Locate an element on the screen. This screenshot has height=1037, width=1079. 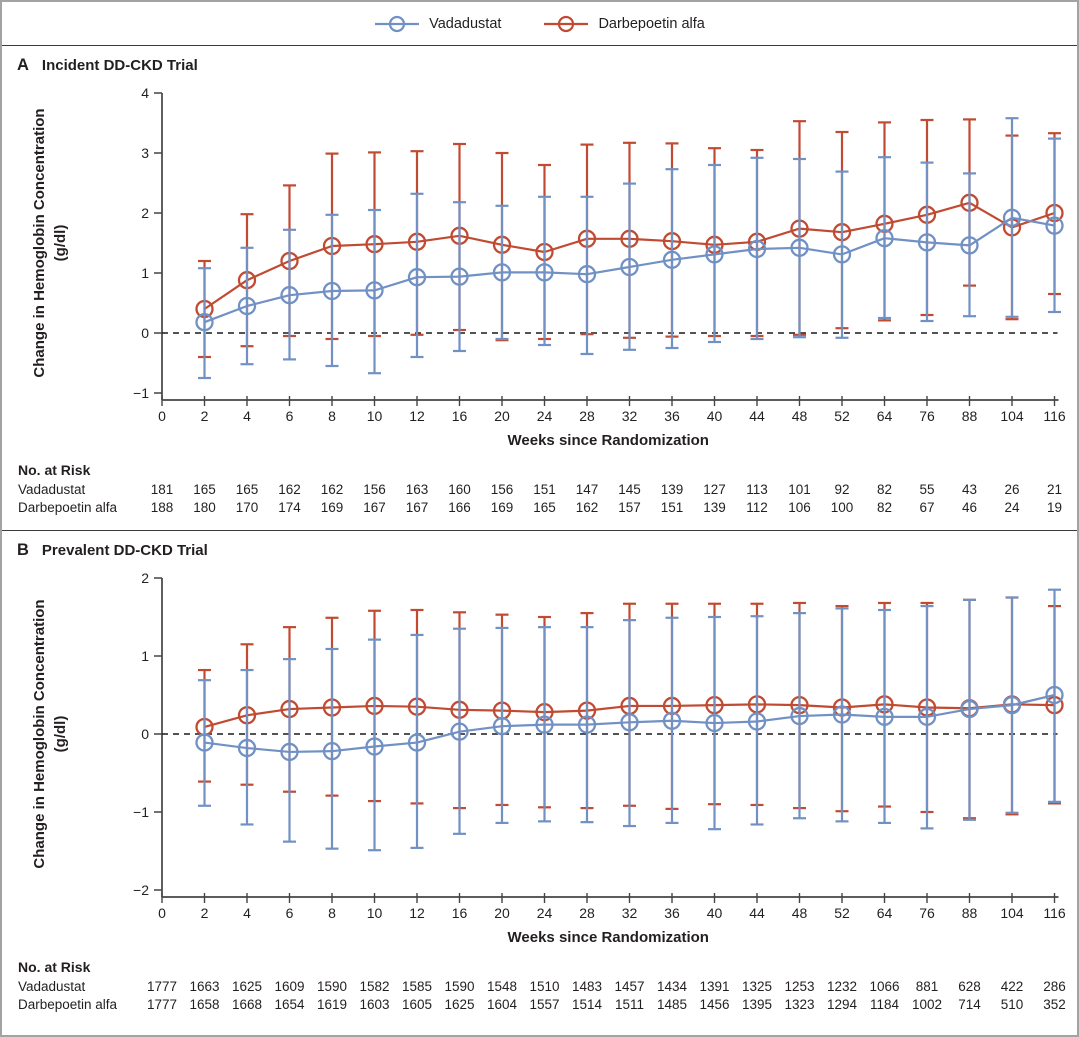
y-tick-label: −1 is located at coordinates (141, 393).